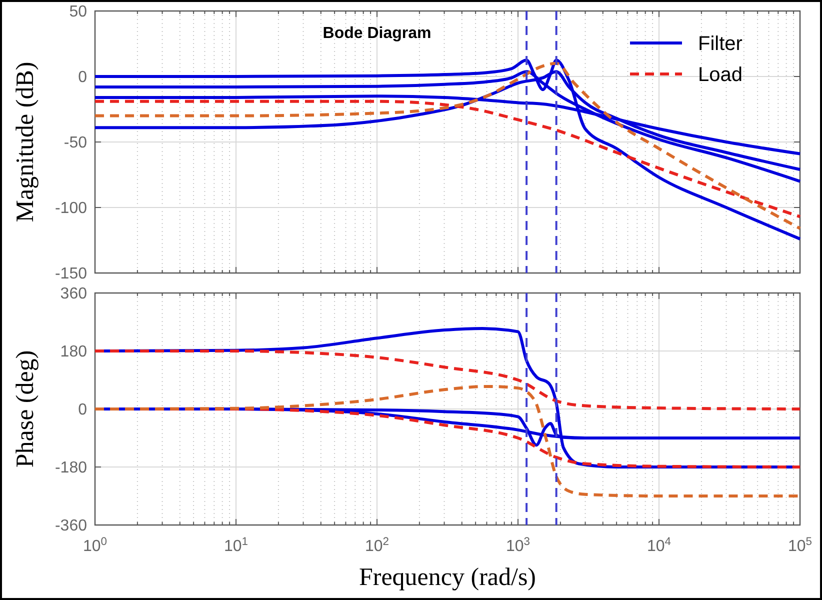 This screenshot has height=600, width=822. I want to click on x-tick-label: 10$^{1}$, so click(236, 545).